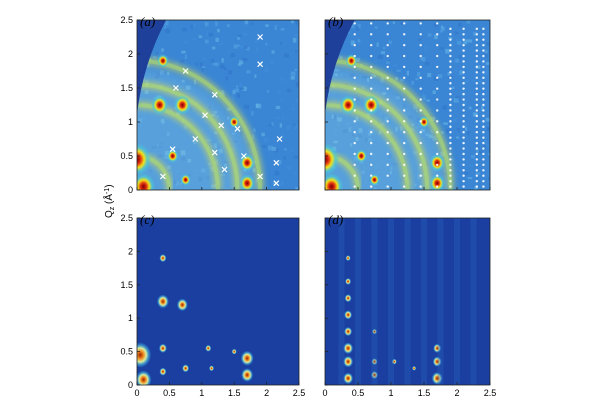  What do you see at coordinates (457, 301) in the screenshot?
I see `stripe-artifact` at bounding box center [457, 301].